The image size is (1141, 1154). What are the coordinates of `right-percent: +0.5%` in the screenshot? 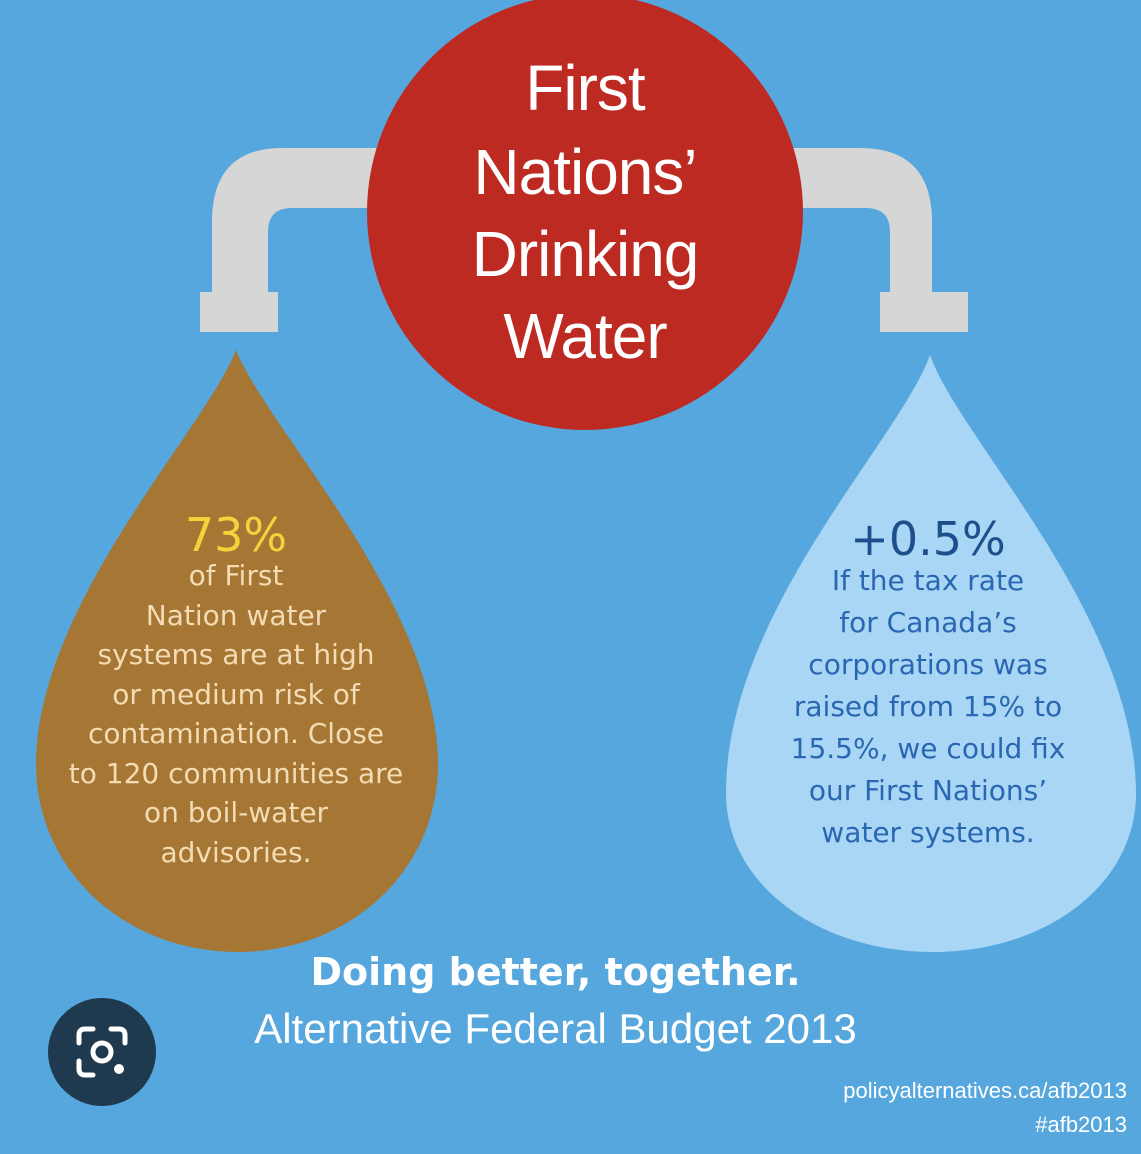 It's located at (928, 539).